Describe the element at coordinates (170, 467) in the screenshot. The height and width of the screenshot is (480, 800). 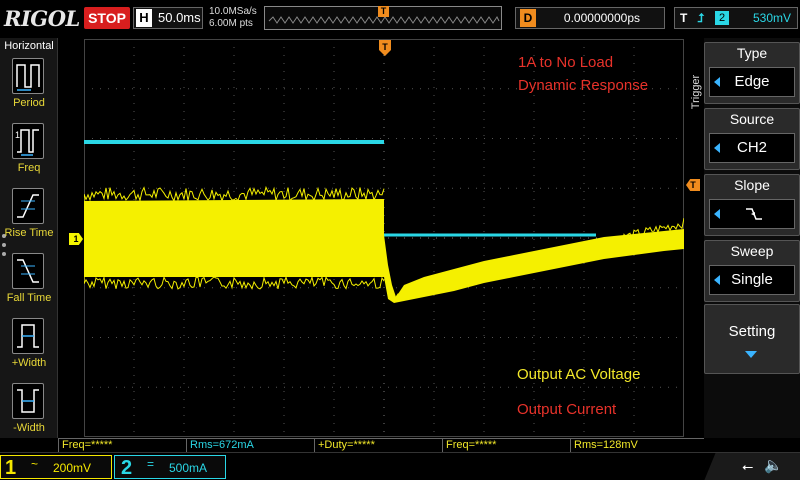
I see `ch2-status-tab: 2 = 500mA` at that location.